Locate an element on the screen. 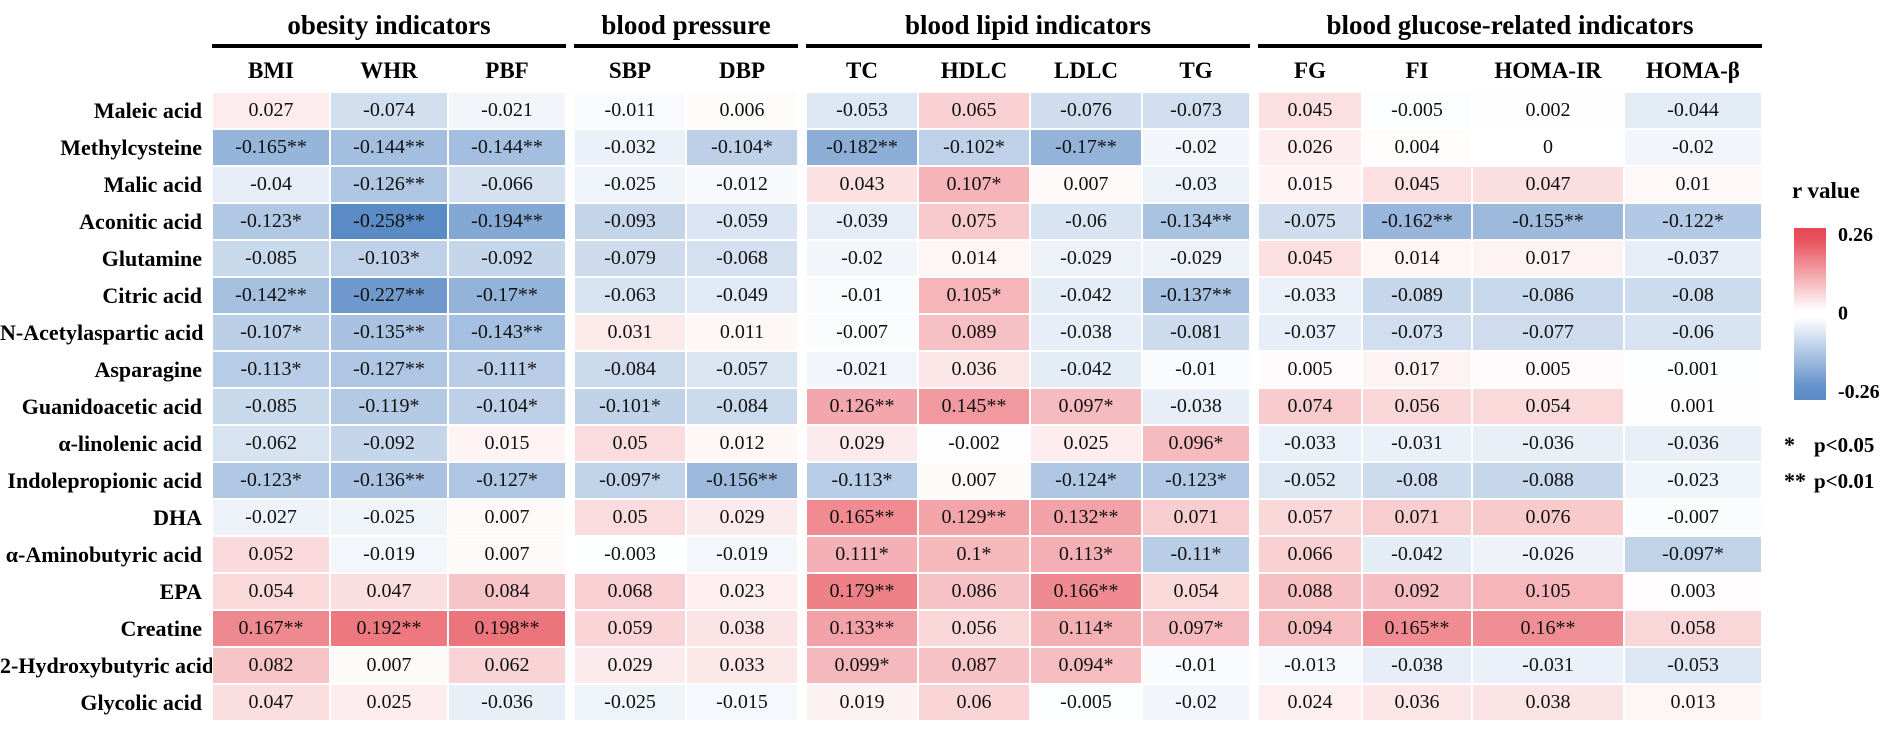 The image size is (1902, 730). heatmap-cell: -0.165** is located at coordinates (271, 147).